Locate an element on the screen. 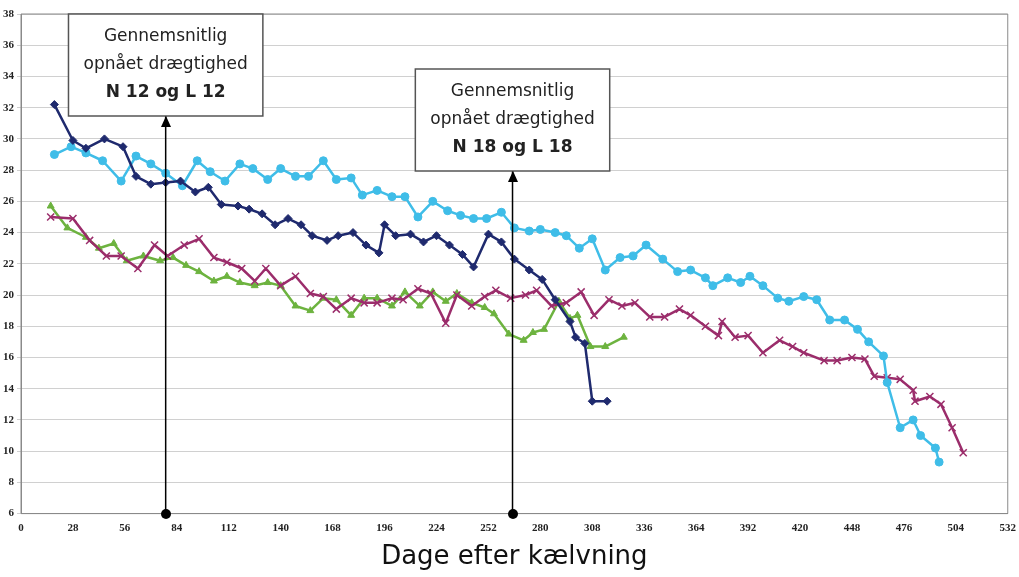 This screenshot has width=1019, height=577. y-tick-label: 6 is located at coordinates (11, 512).